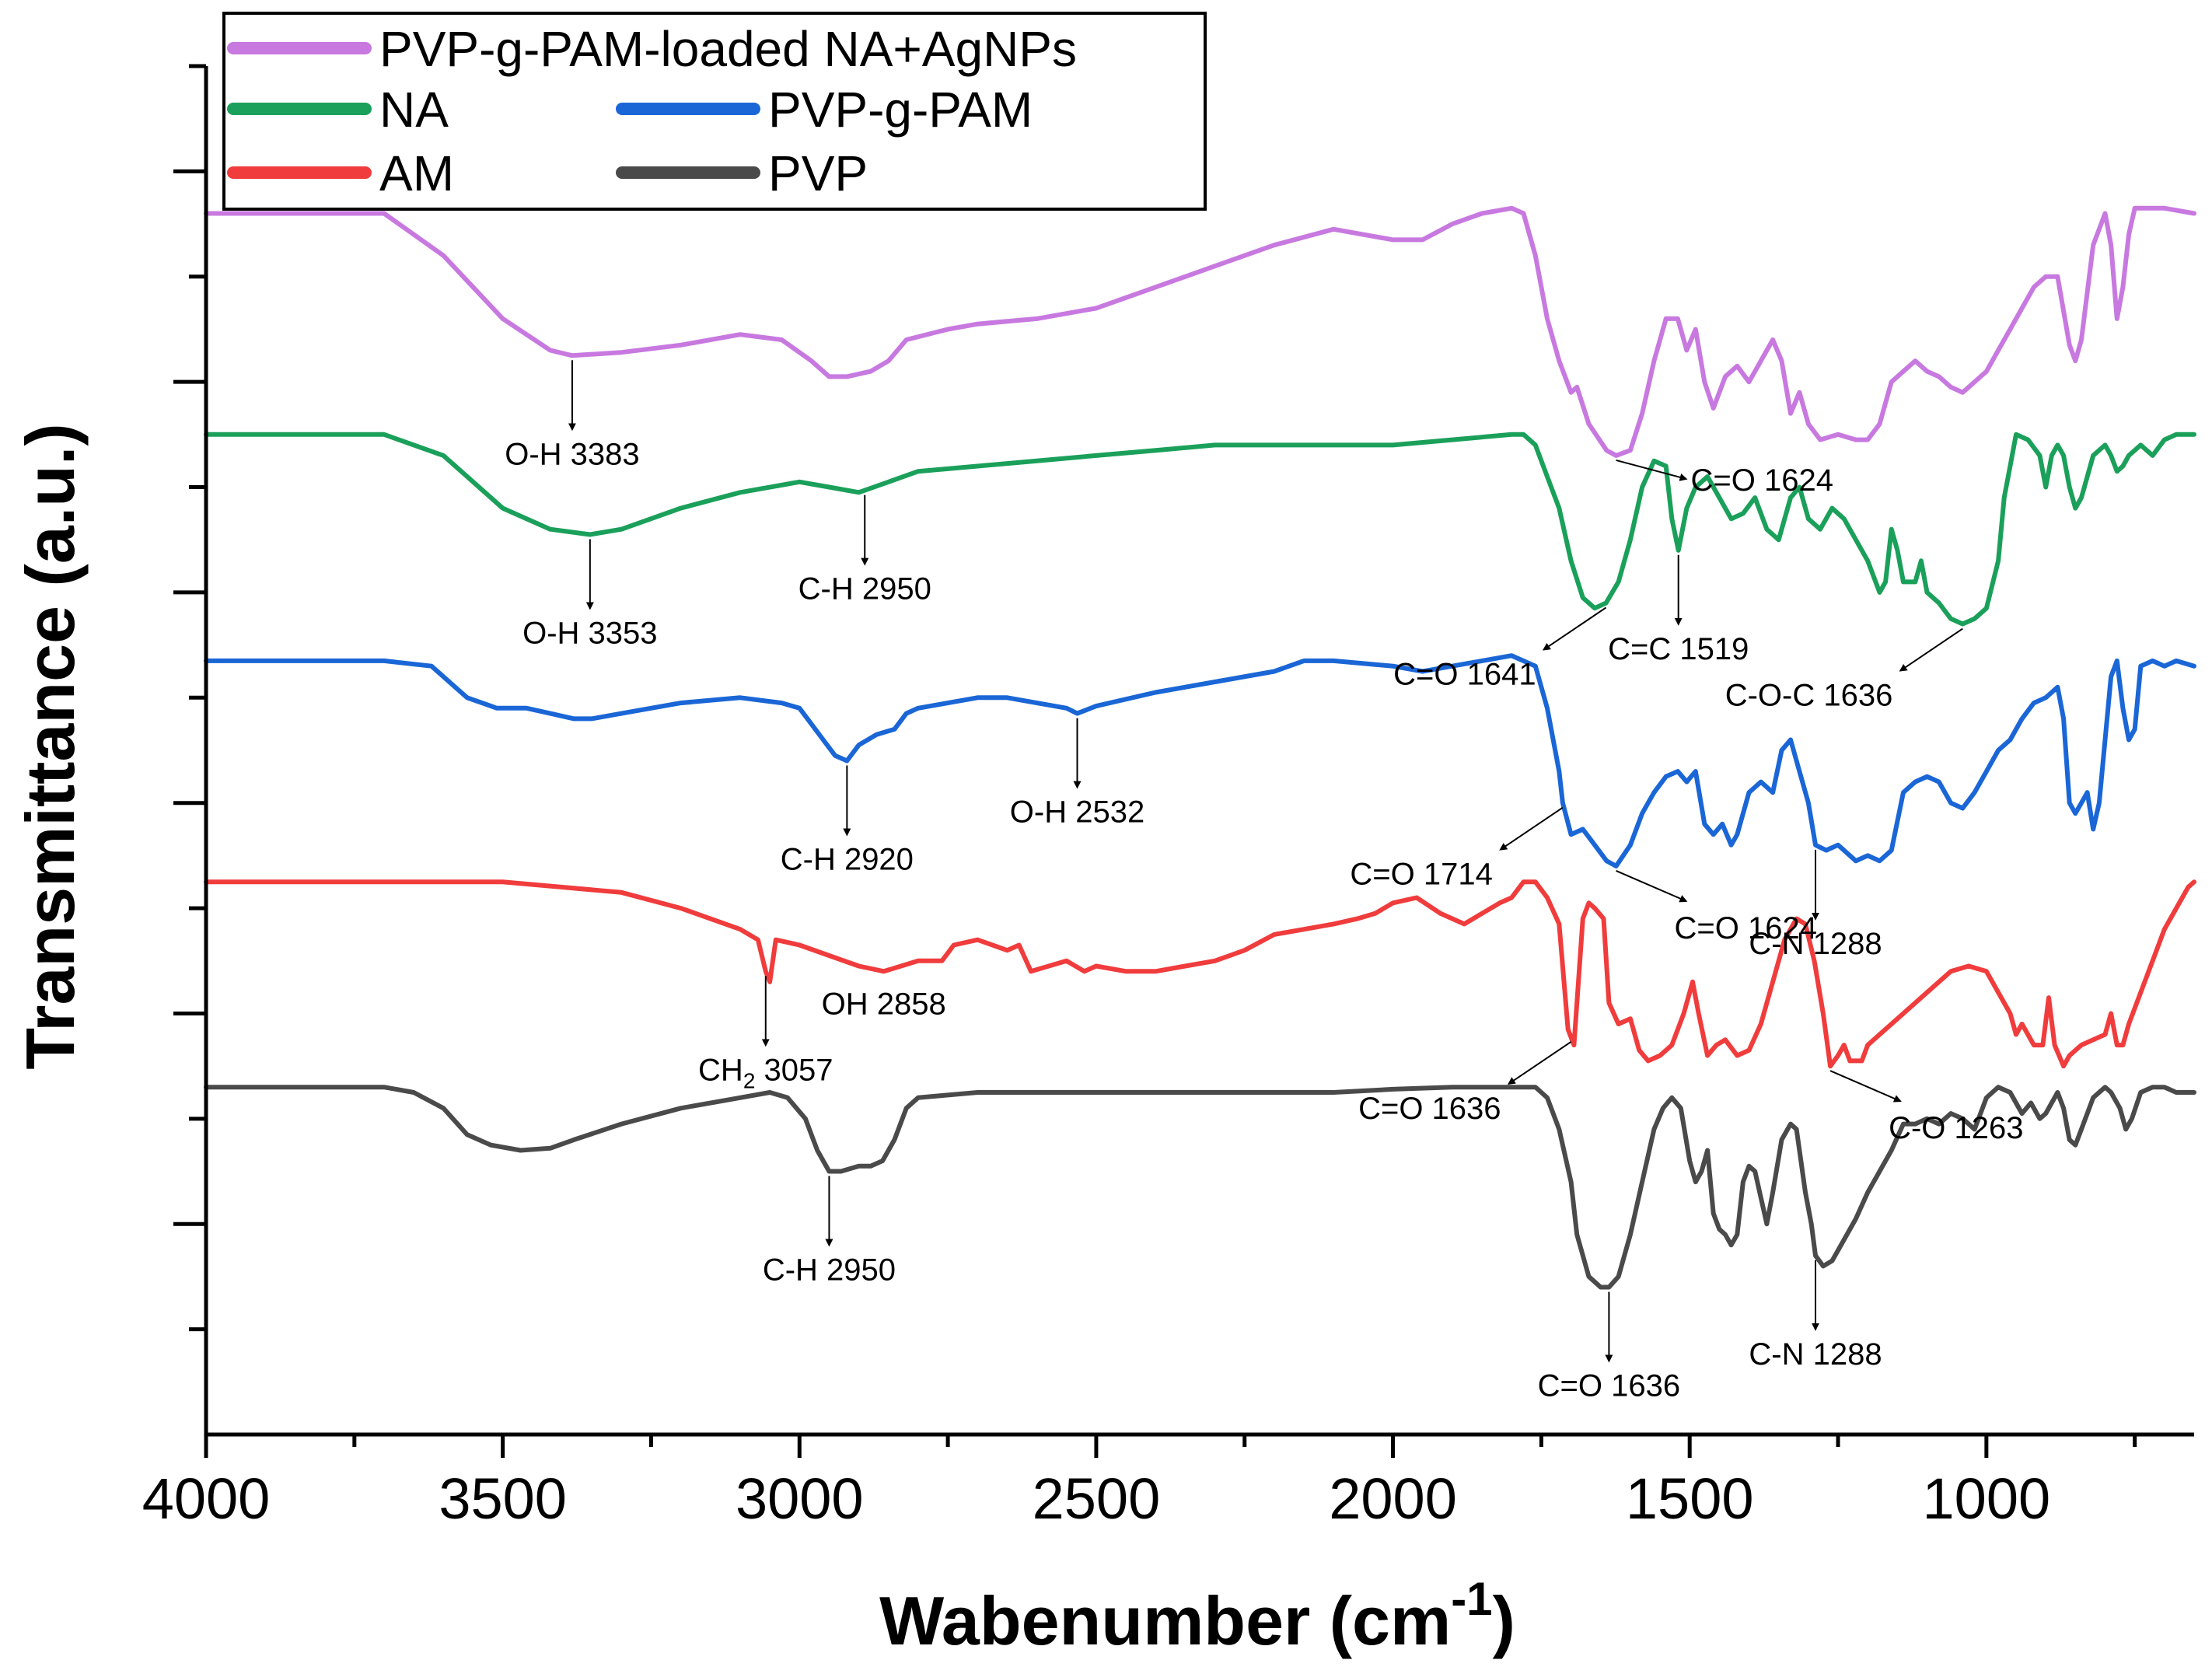 The image size is (2212, 1674). I want to click on x-axis-title-superscript: -1, so click(1471, 1599).